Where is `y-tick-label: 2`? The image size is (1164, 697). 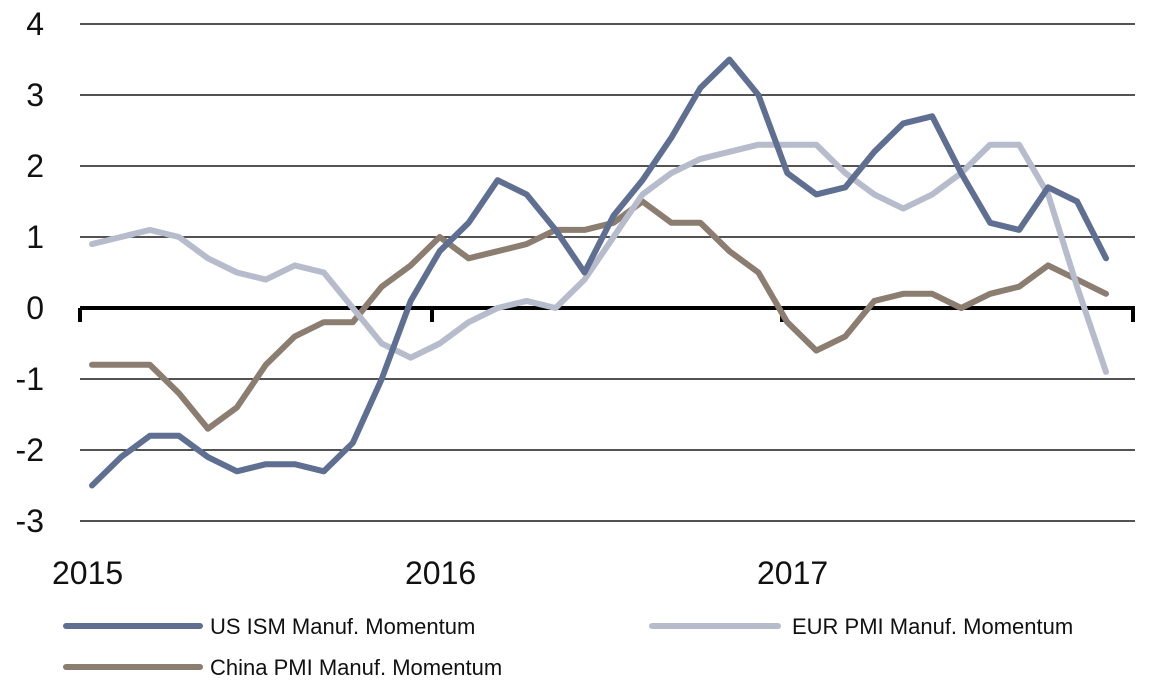
y-tick-label: 2 is located at coordinates (35, 166).